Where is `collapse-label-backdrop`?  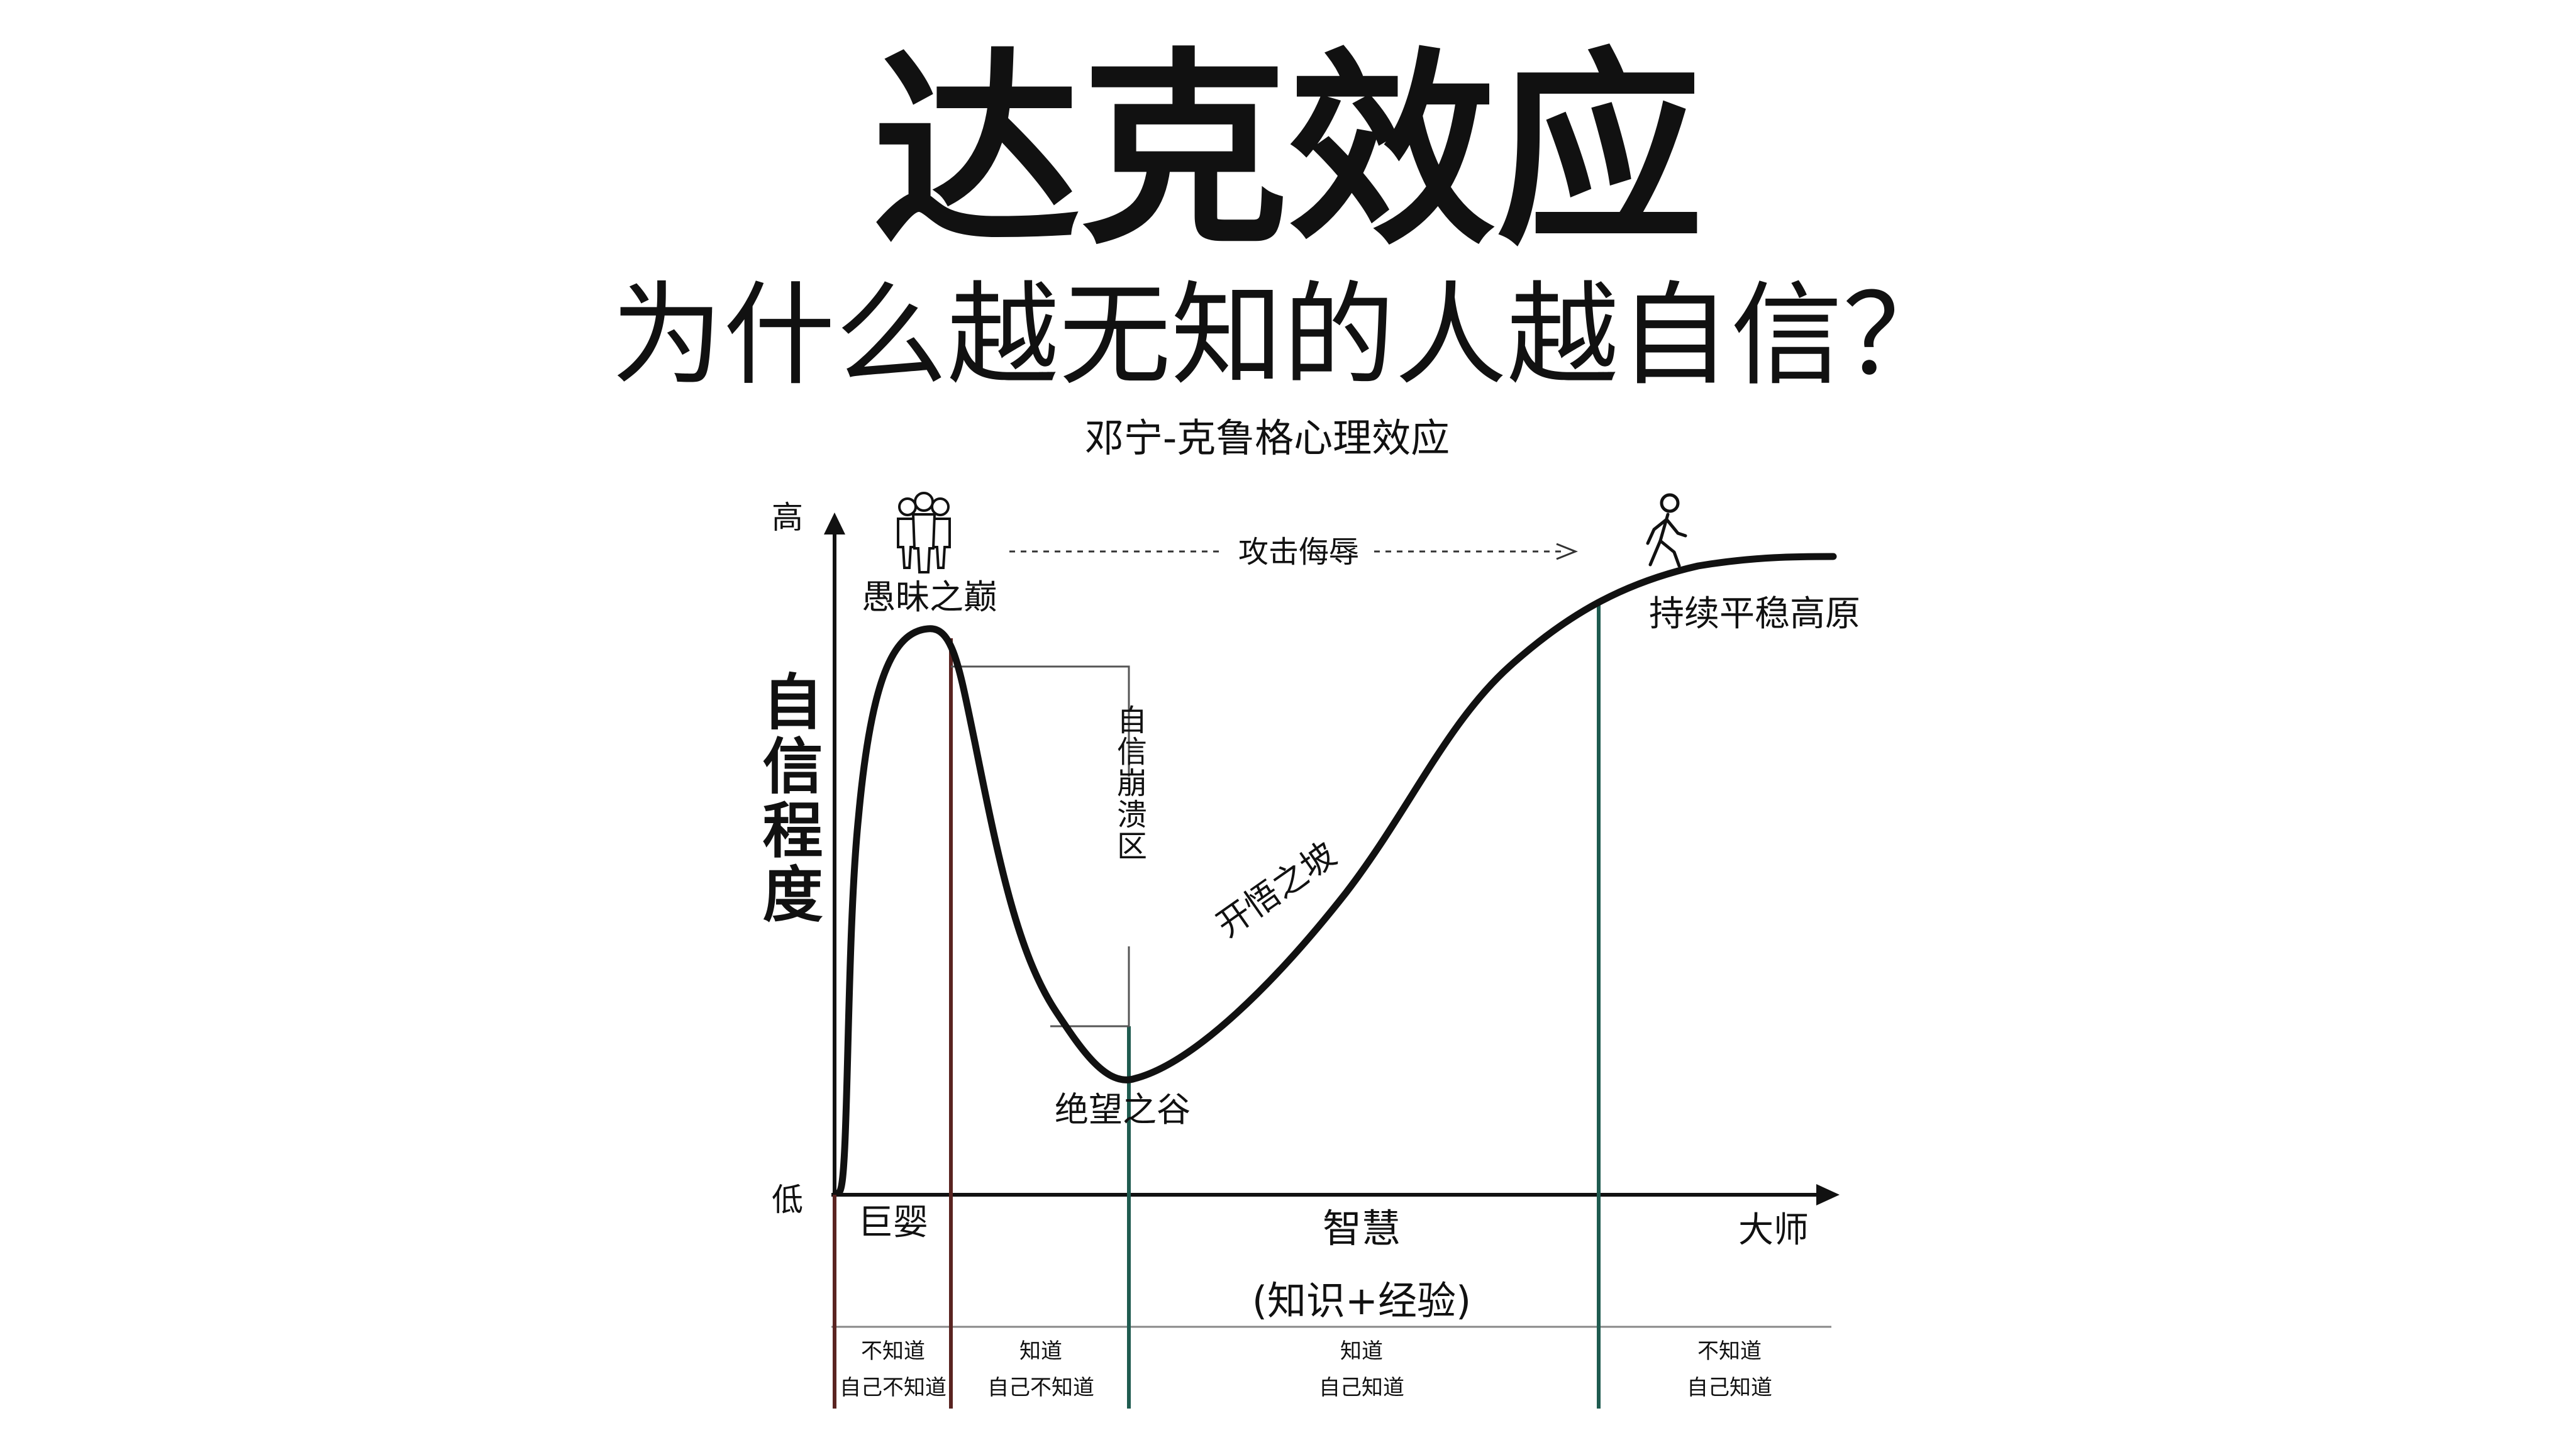
collapse-label-backdrop is located at coordinates (1129, 861).